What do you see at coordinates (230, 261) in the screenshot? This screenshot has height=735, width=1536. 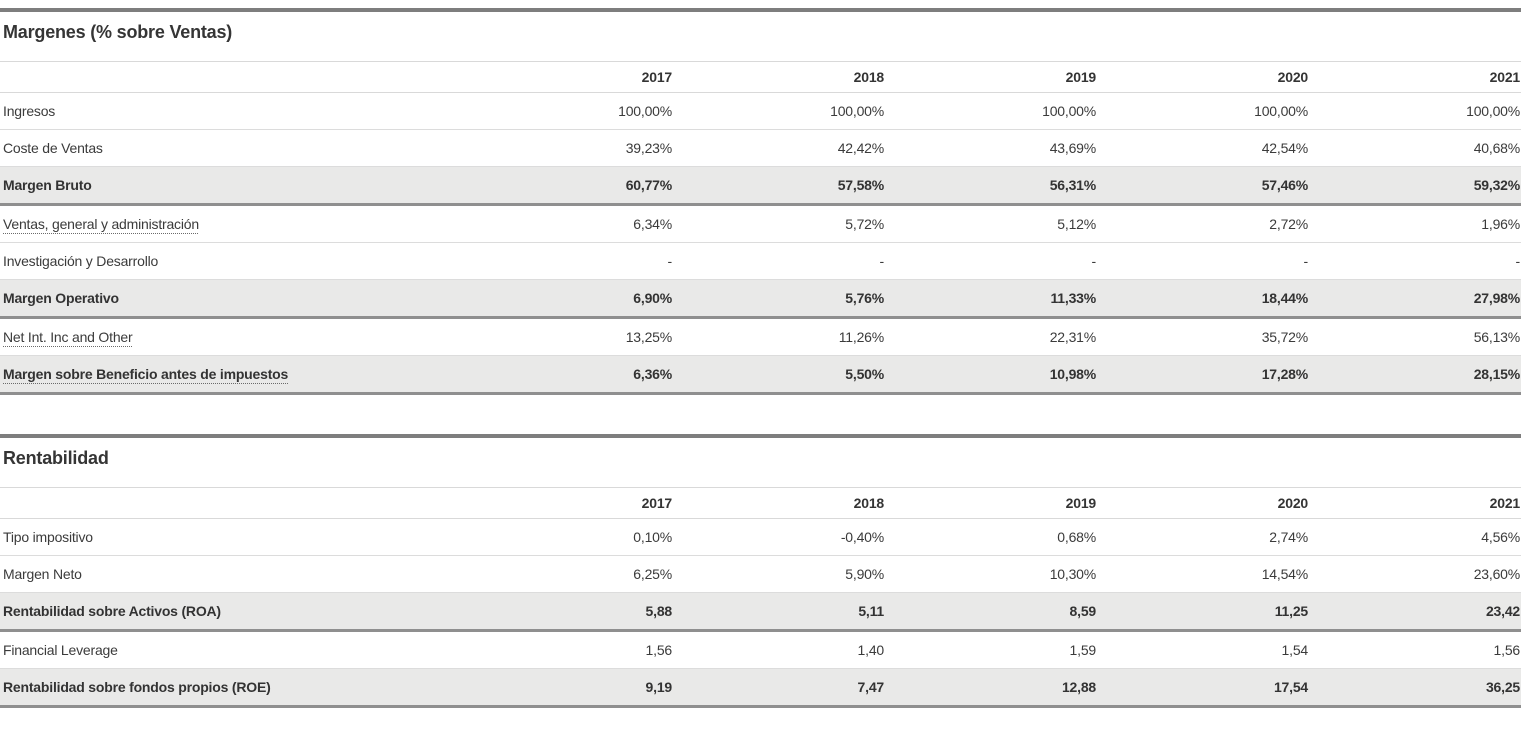 I see `row-label-cell: Investigación y Desarrollo` at bounding box center [230, 261].